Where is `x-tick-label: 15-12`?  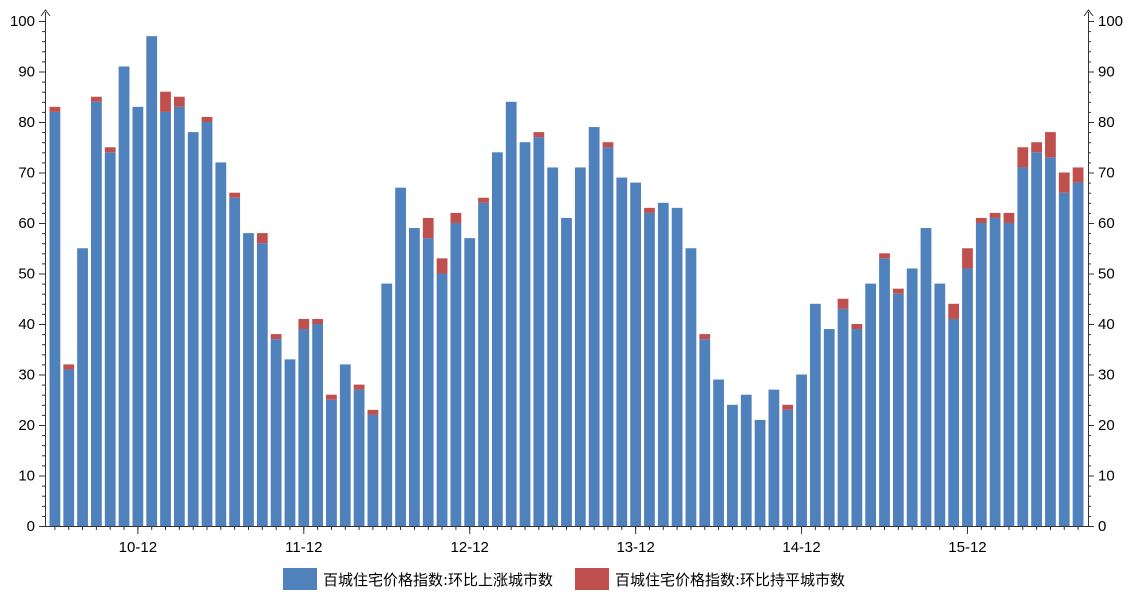
x-tick-label: 15-12 is located at coordinates (967, 547).